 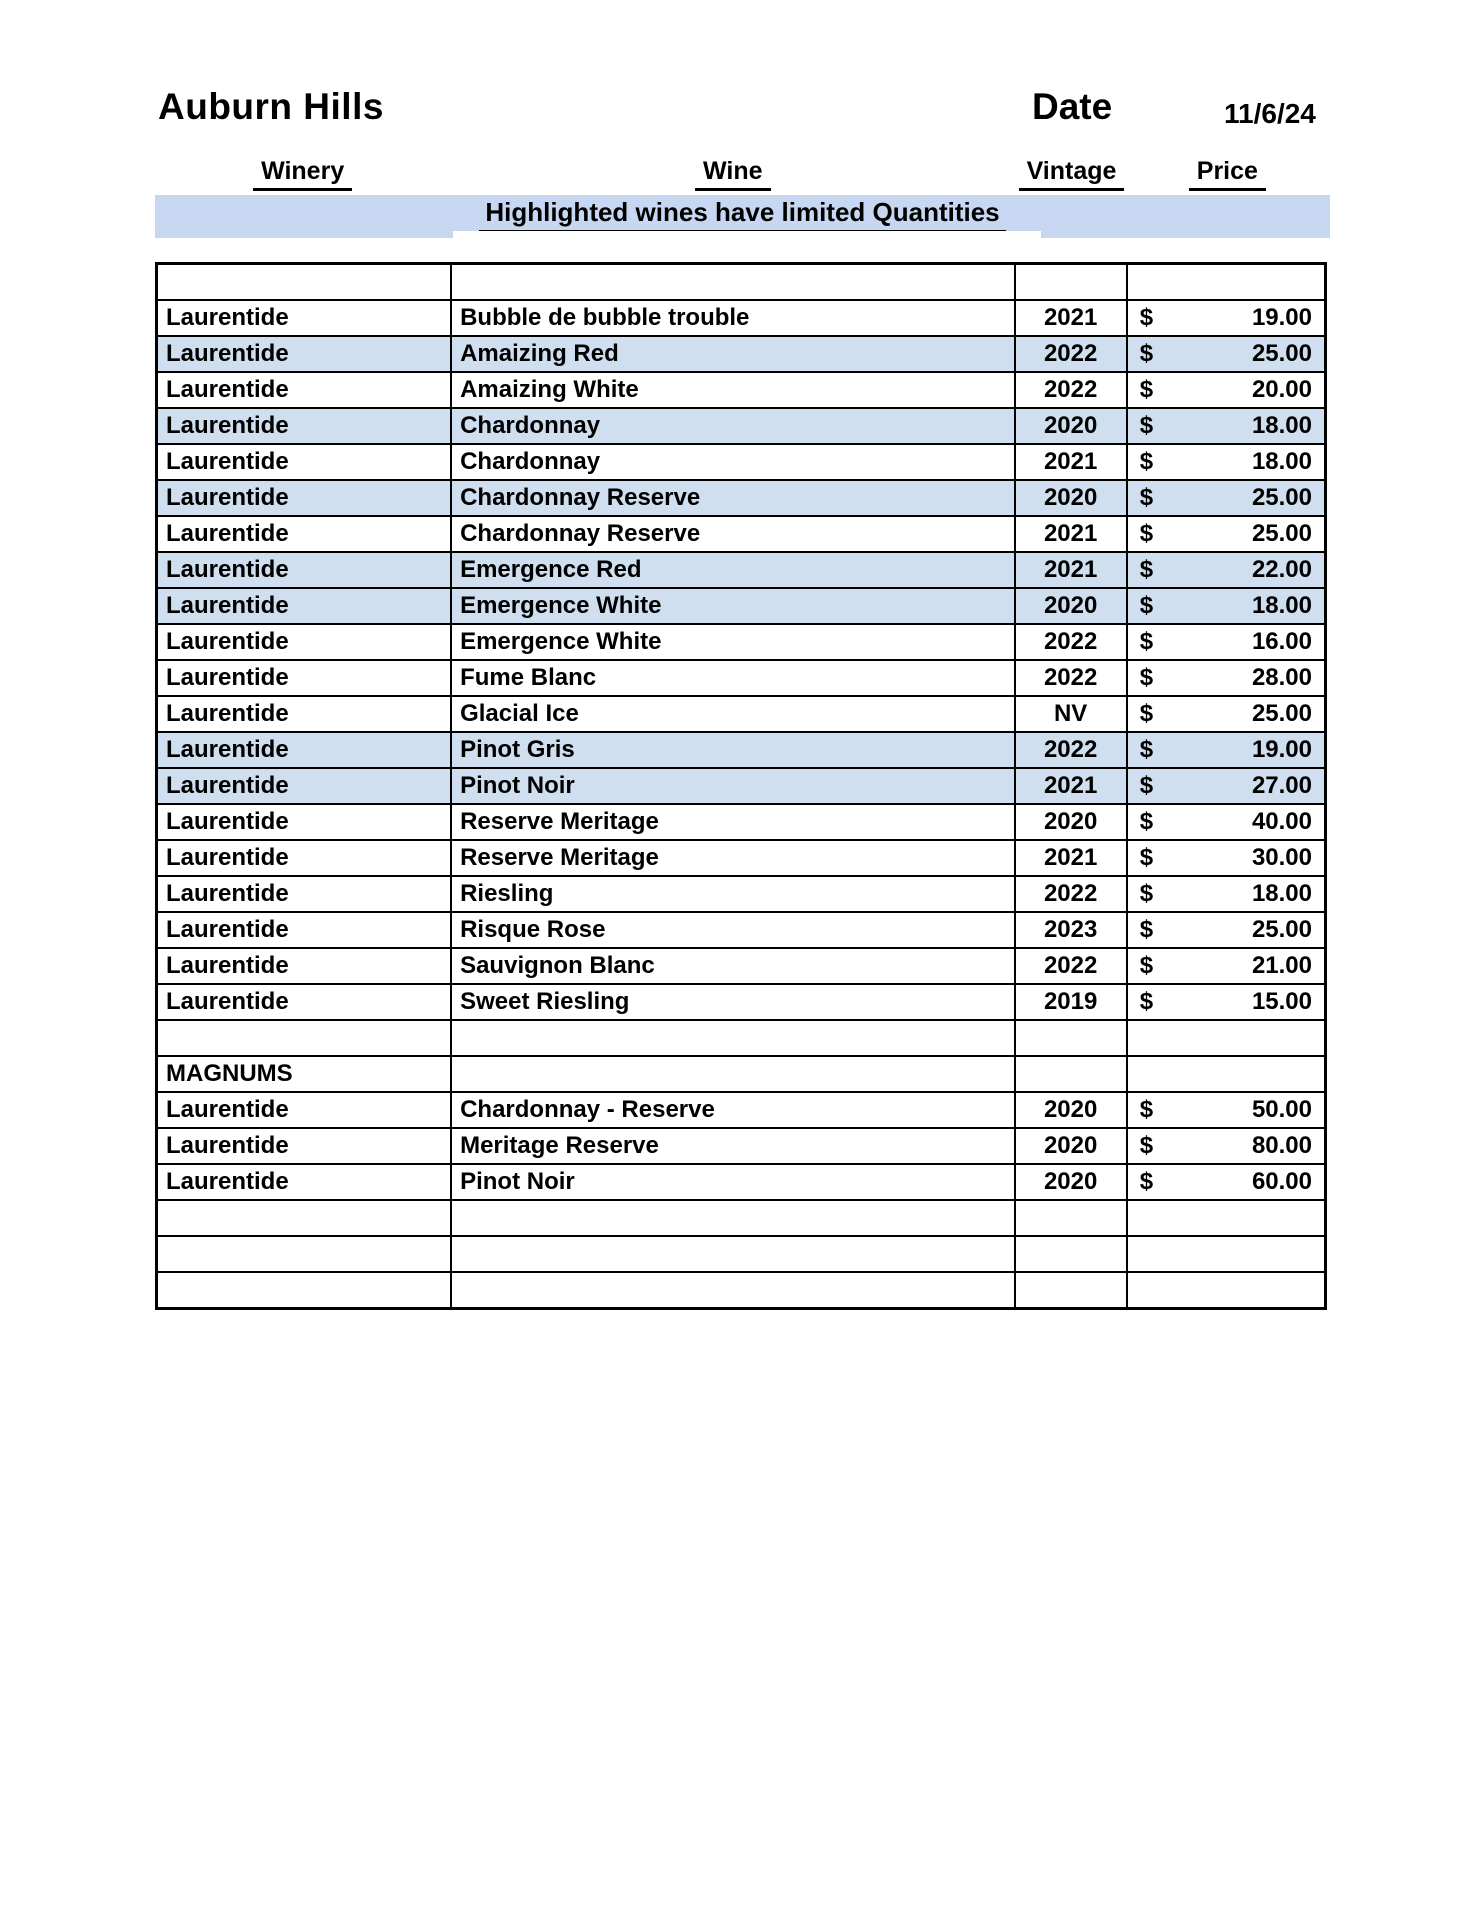 I want to click on wine-cell: Sauvignon Blanc, so click(x=733, y=966).